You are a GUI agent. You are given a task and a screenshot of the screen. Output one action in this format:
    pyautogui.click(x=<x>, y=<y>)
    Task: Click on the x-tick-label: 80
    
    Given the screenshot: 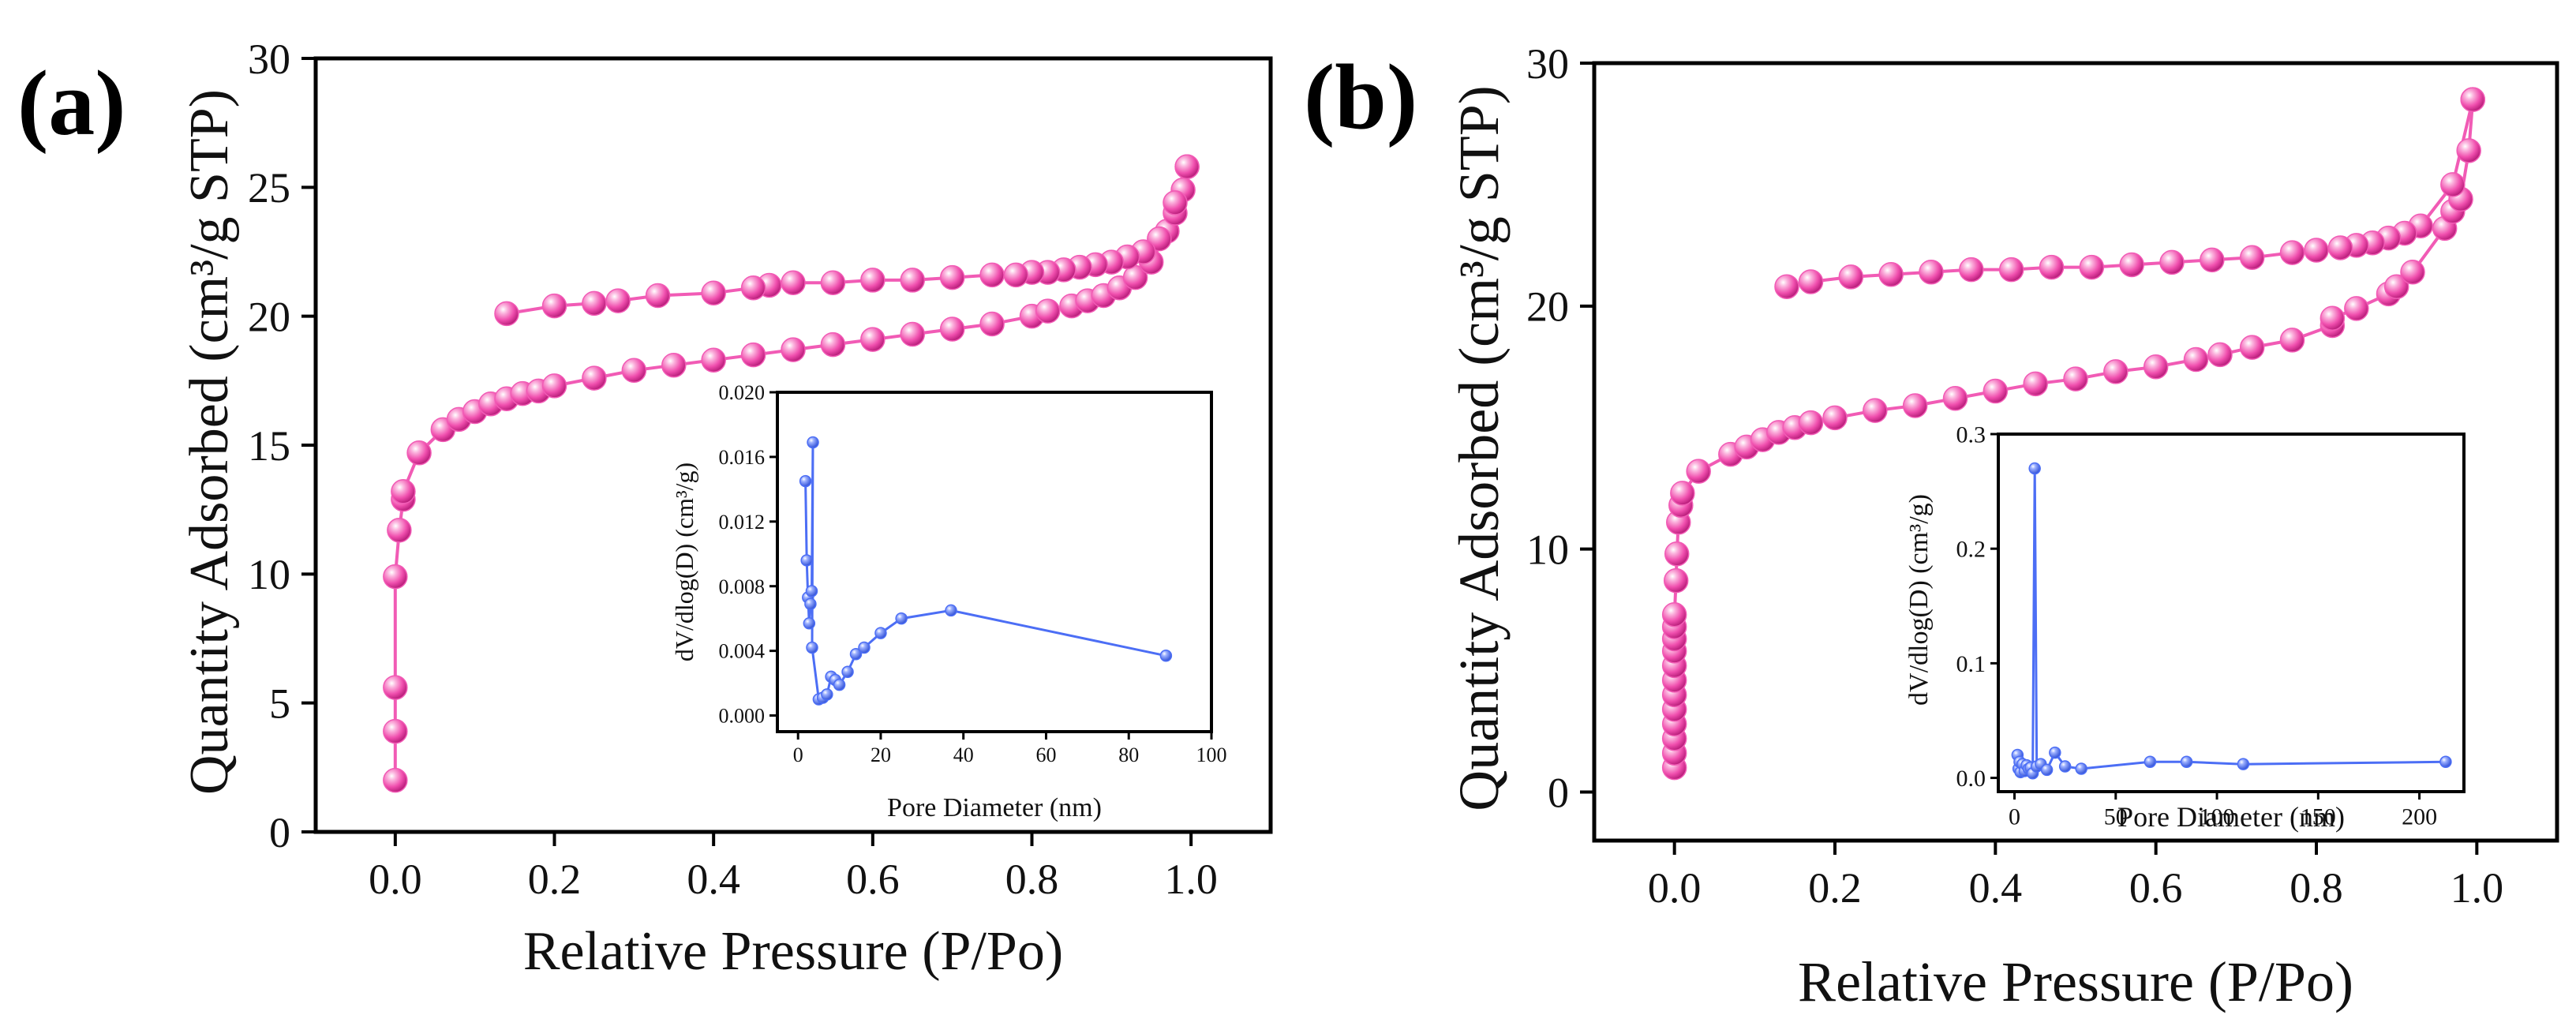 What is the action you would take?
    pyautogui.click(x=1128, y=755)
    